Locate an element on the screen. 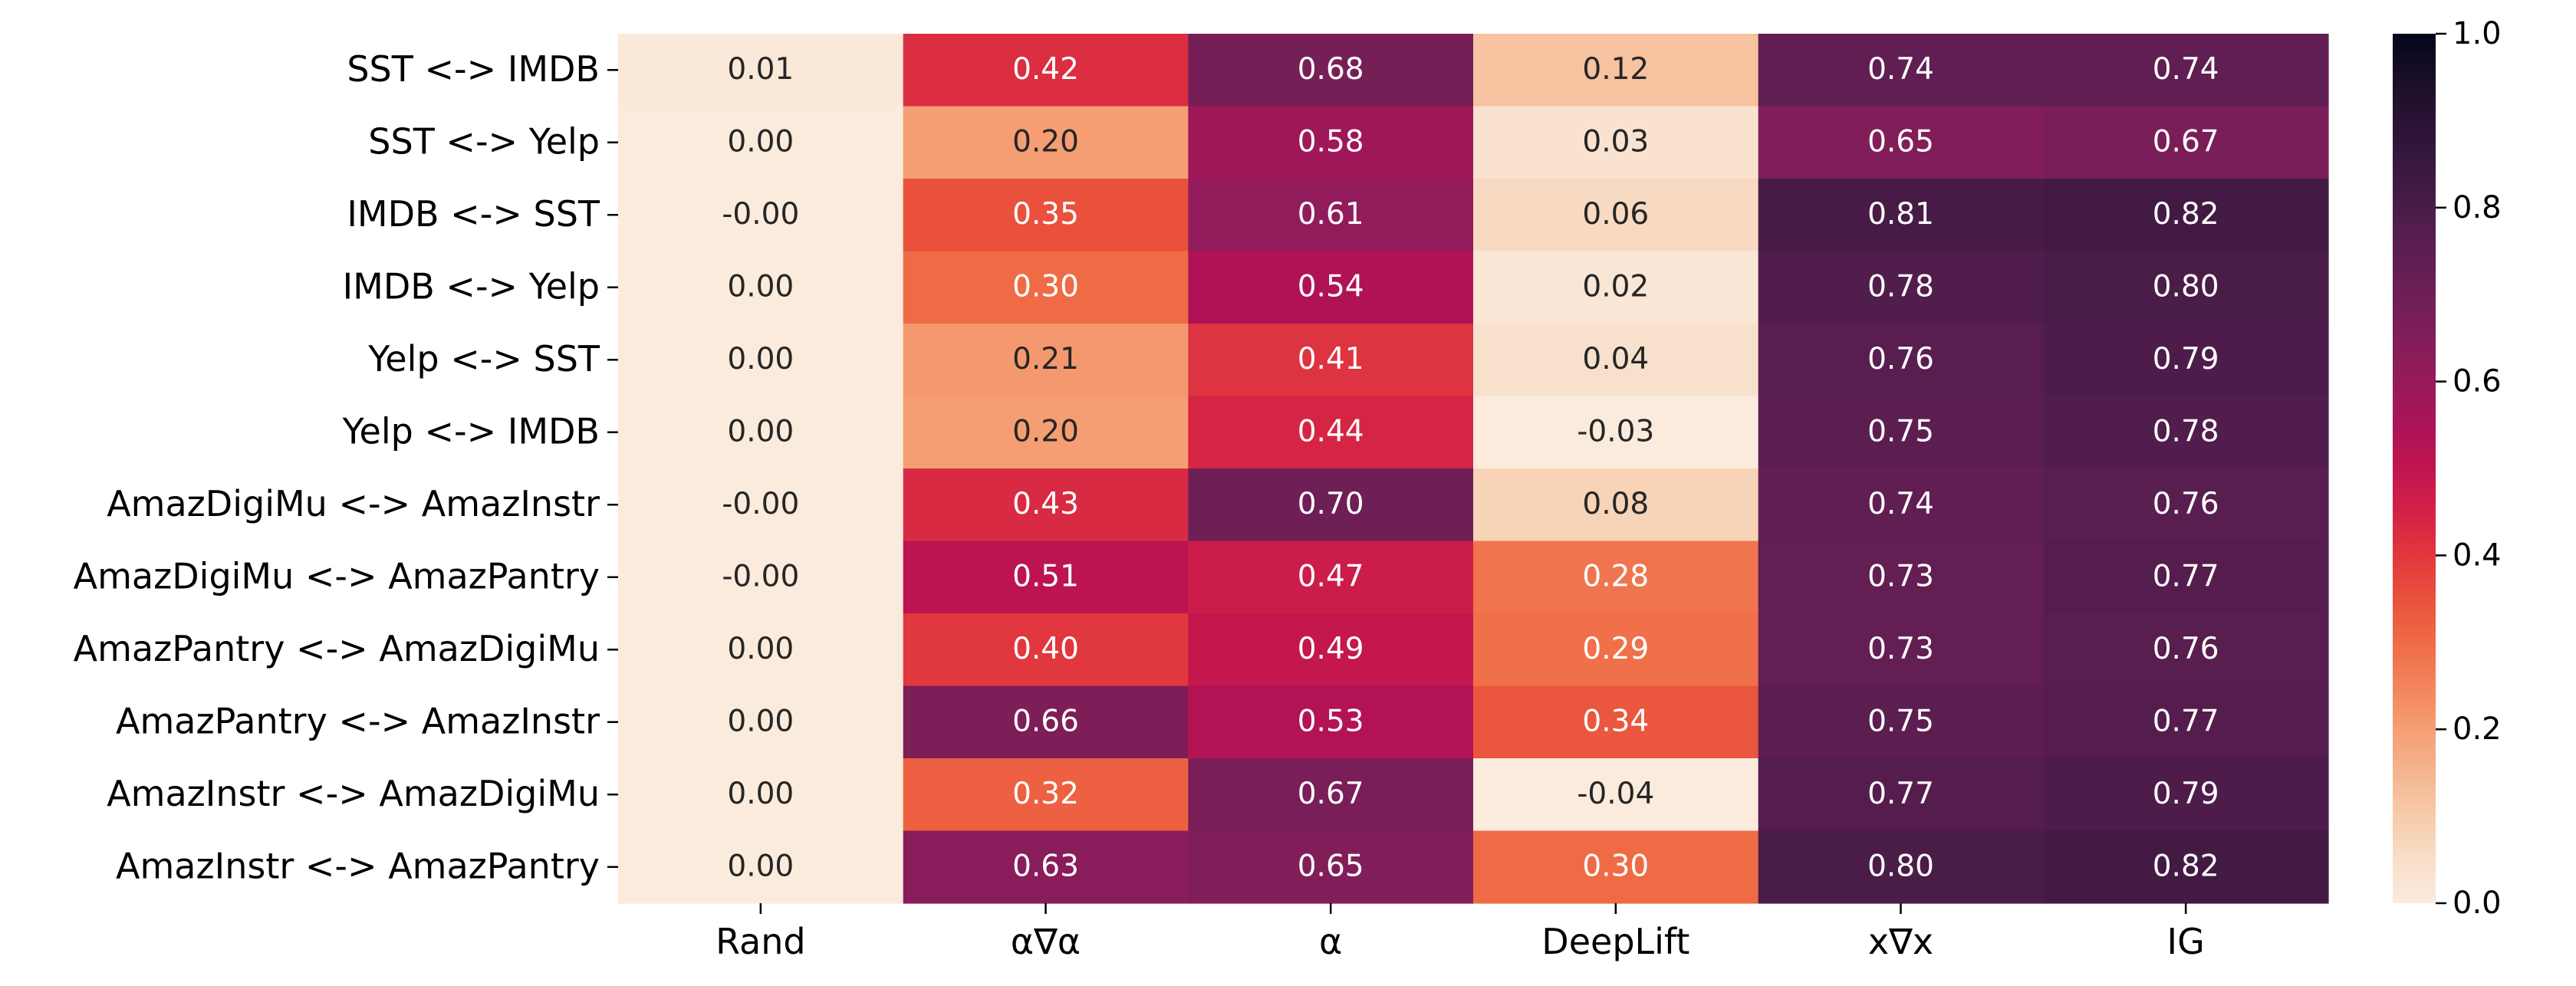 The image size is (2576, 986). colorbar-tick-label: 0.2 is located at coordinates (2477, 729).